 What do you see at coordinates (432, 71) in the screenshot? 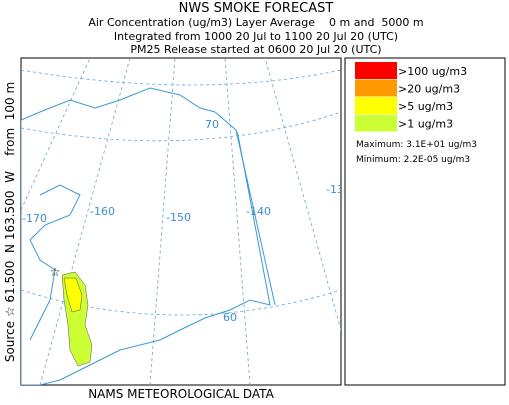
I see `legend-label: >100 ug/m3` at bounding box center [432, 71].